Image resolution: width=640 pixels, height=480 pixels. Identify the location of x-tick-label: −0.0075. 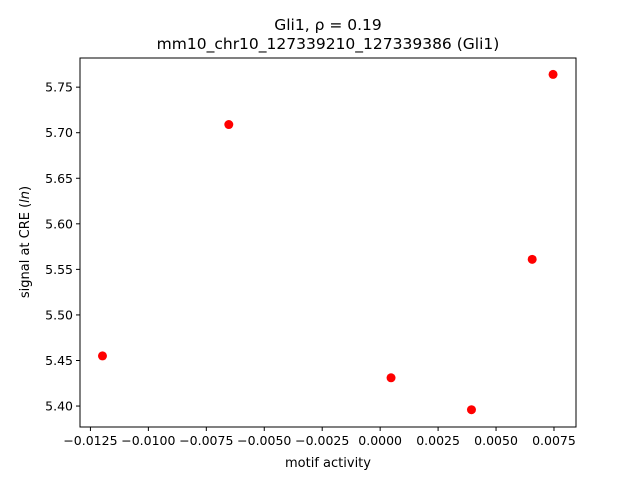
(206, 440).